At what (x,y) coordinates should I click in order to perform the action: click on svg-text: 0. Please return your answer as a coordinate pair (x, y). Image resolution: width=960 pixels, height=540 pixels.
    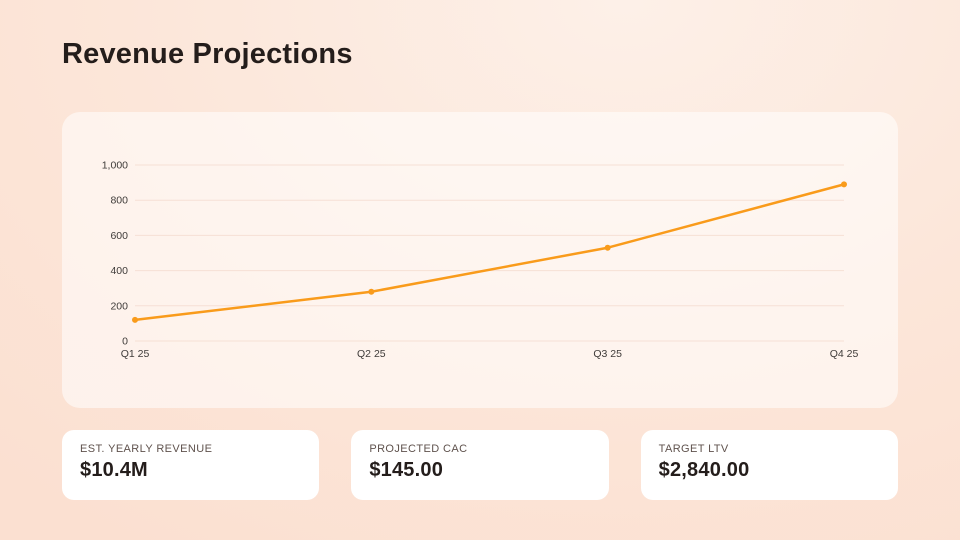
    Looking at the image, I should click on (125, 342).